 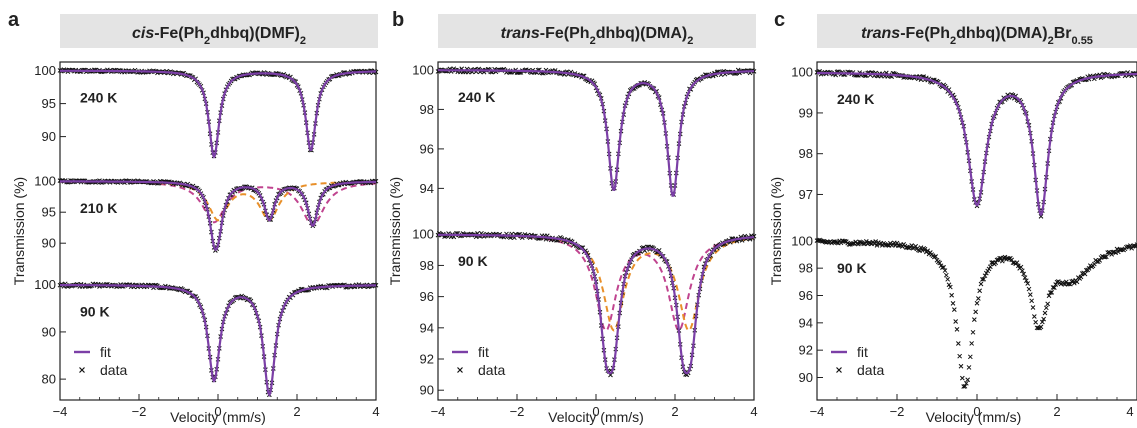 I want to click on title-subscript: 0.55, so click(x=1082, y=41).